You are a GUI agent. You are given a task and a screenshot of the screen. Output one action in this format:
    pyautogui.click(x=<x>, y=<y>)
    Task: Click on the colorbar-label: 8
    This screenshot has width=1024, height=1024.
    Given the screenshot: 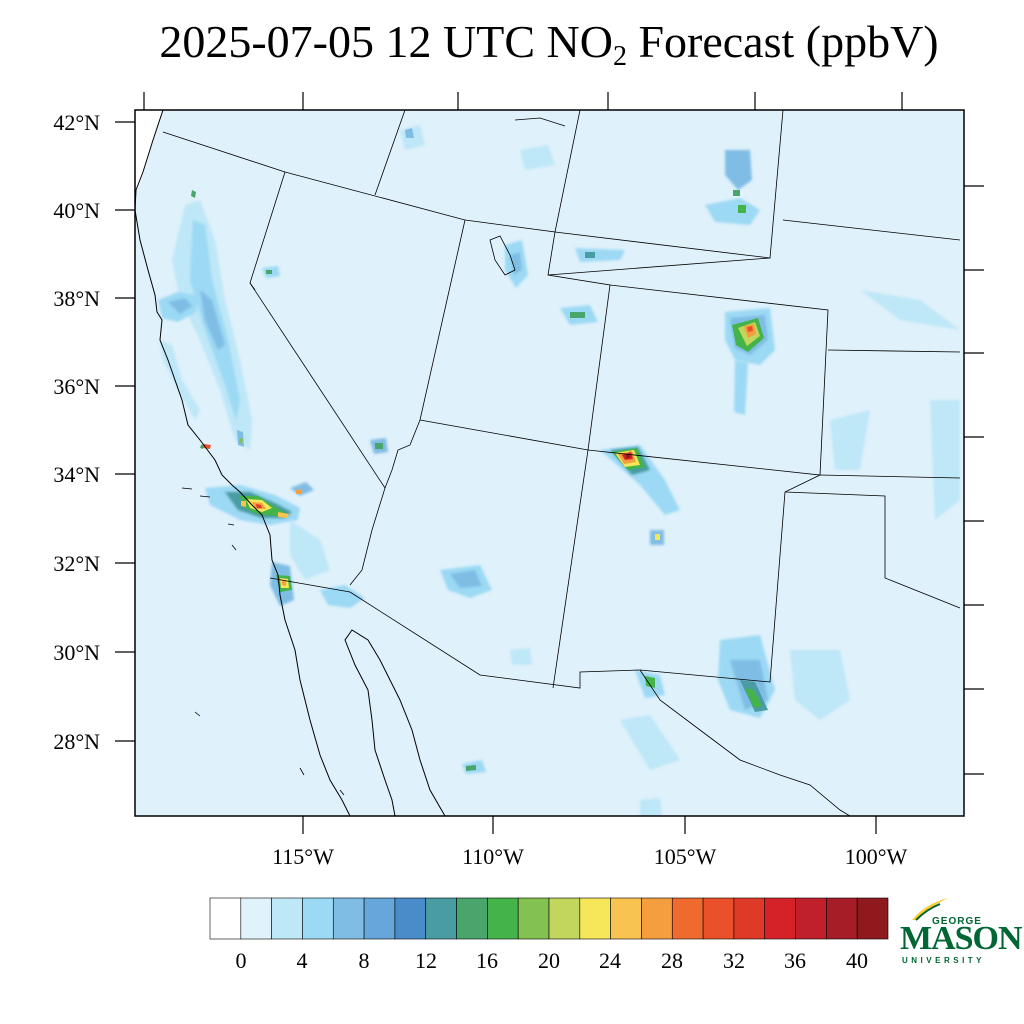 What is the action you would take?
    pyautogui.click(x=364, y=960)
    